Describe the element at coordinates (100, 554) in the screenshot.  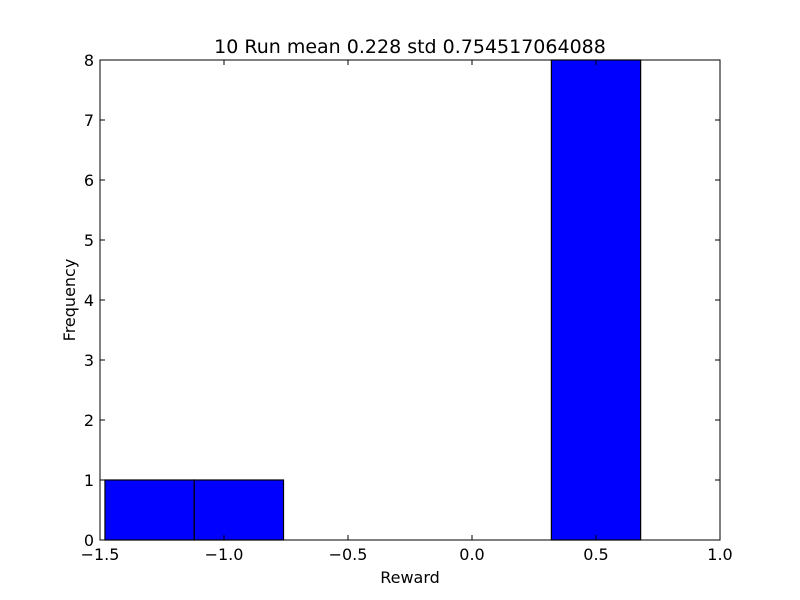
I see `x-tick-label: −1.5` at that location.